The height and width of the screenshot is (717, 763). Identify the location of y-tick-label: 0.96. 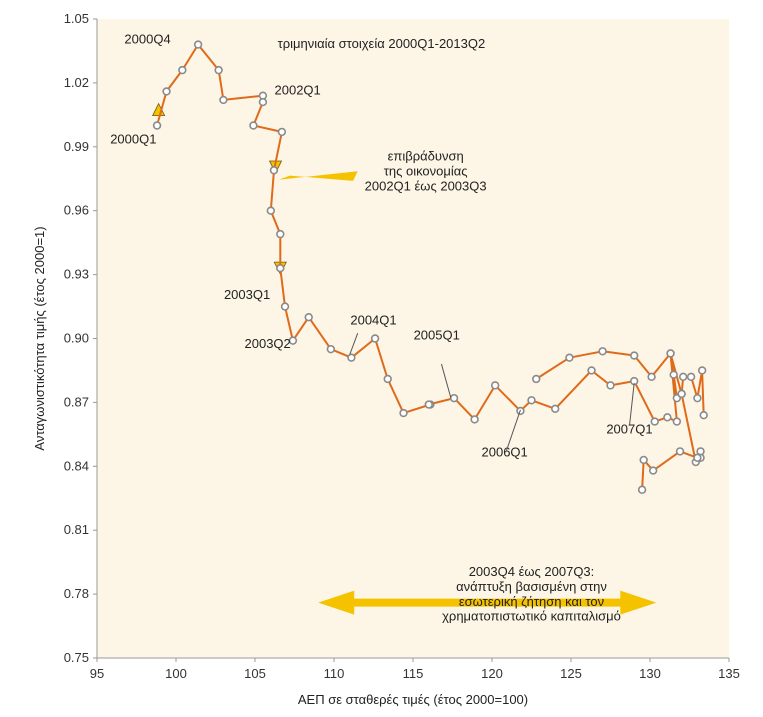
(76, 210).